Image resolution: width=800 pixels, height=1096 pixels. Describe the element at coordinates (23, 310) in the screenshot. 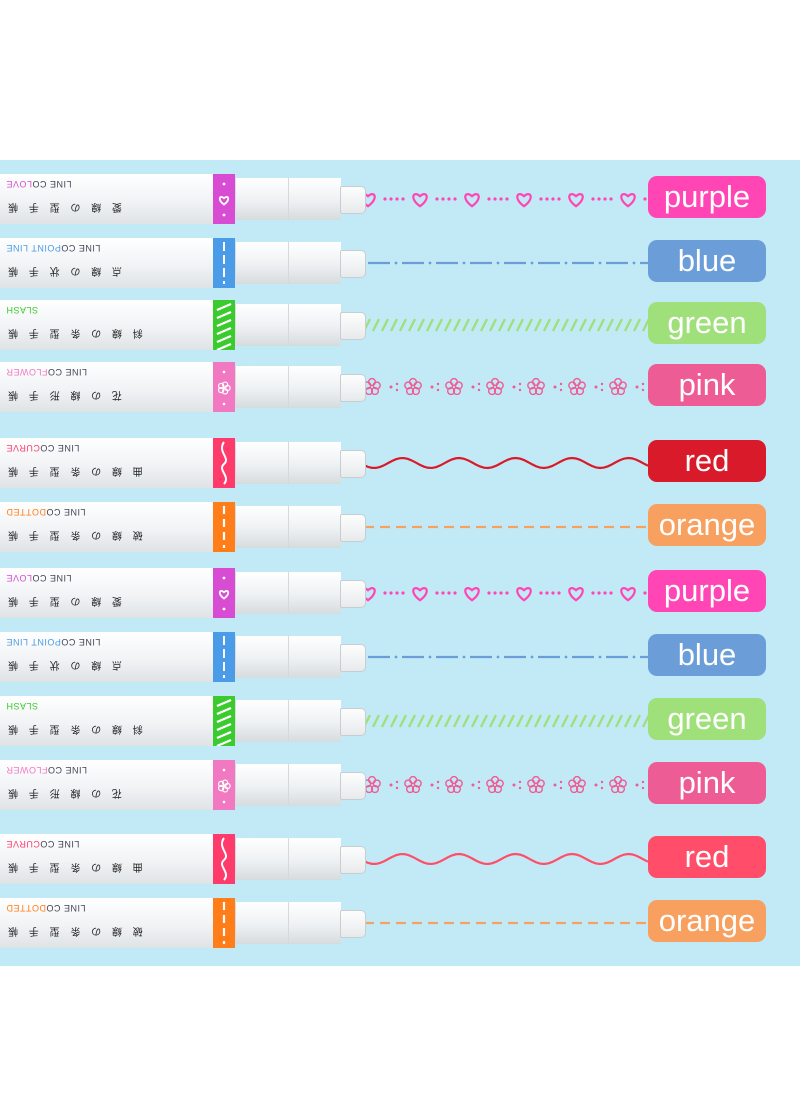

I see `pen-style-text: SLASH` at that location.